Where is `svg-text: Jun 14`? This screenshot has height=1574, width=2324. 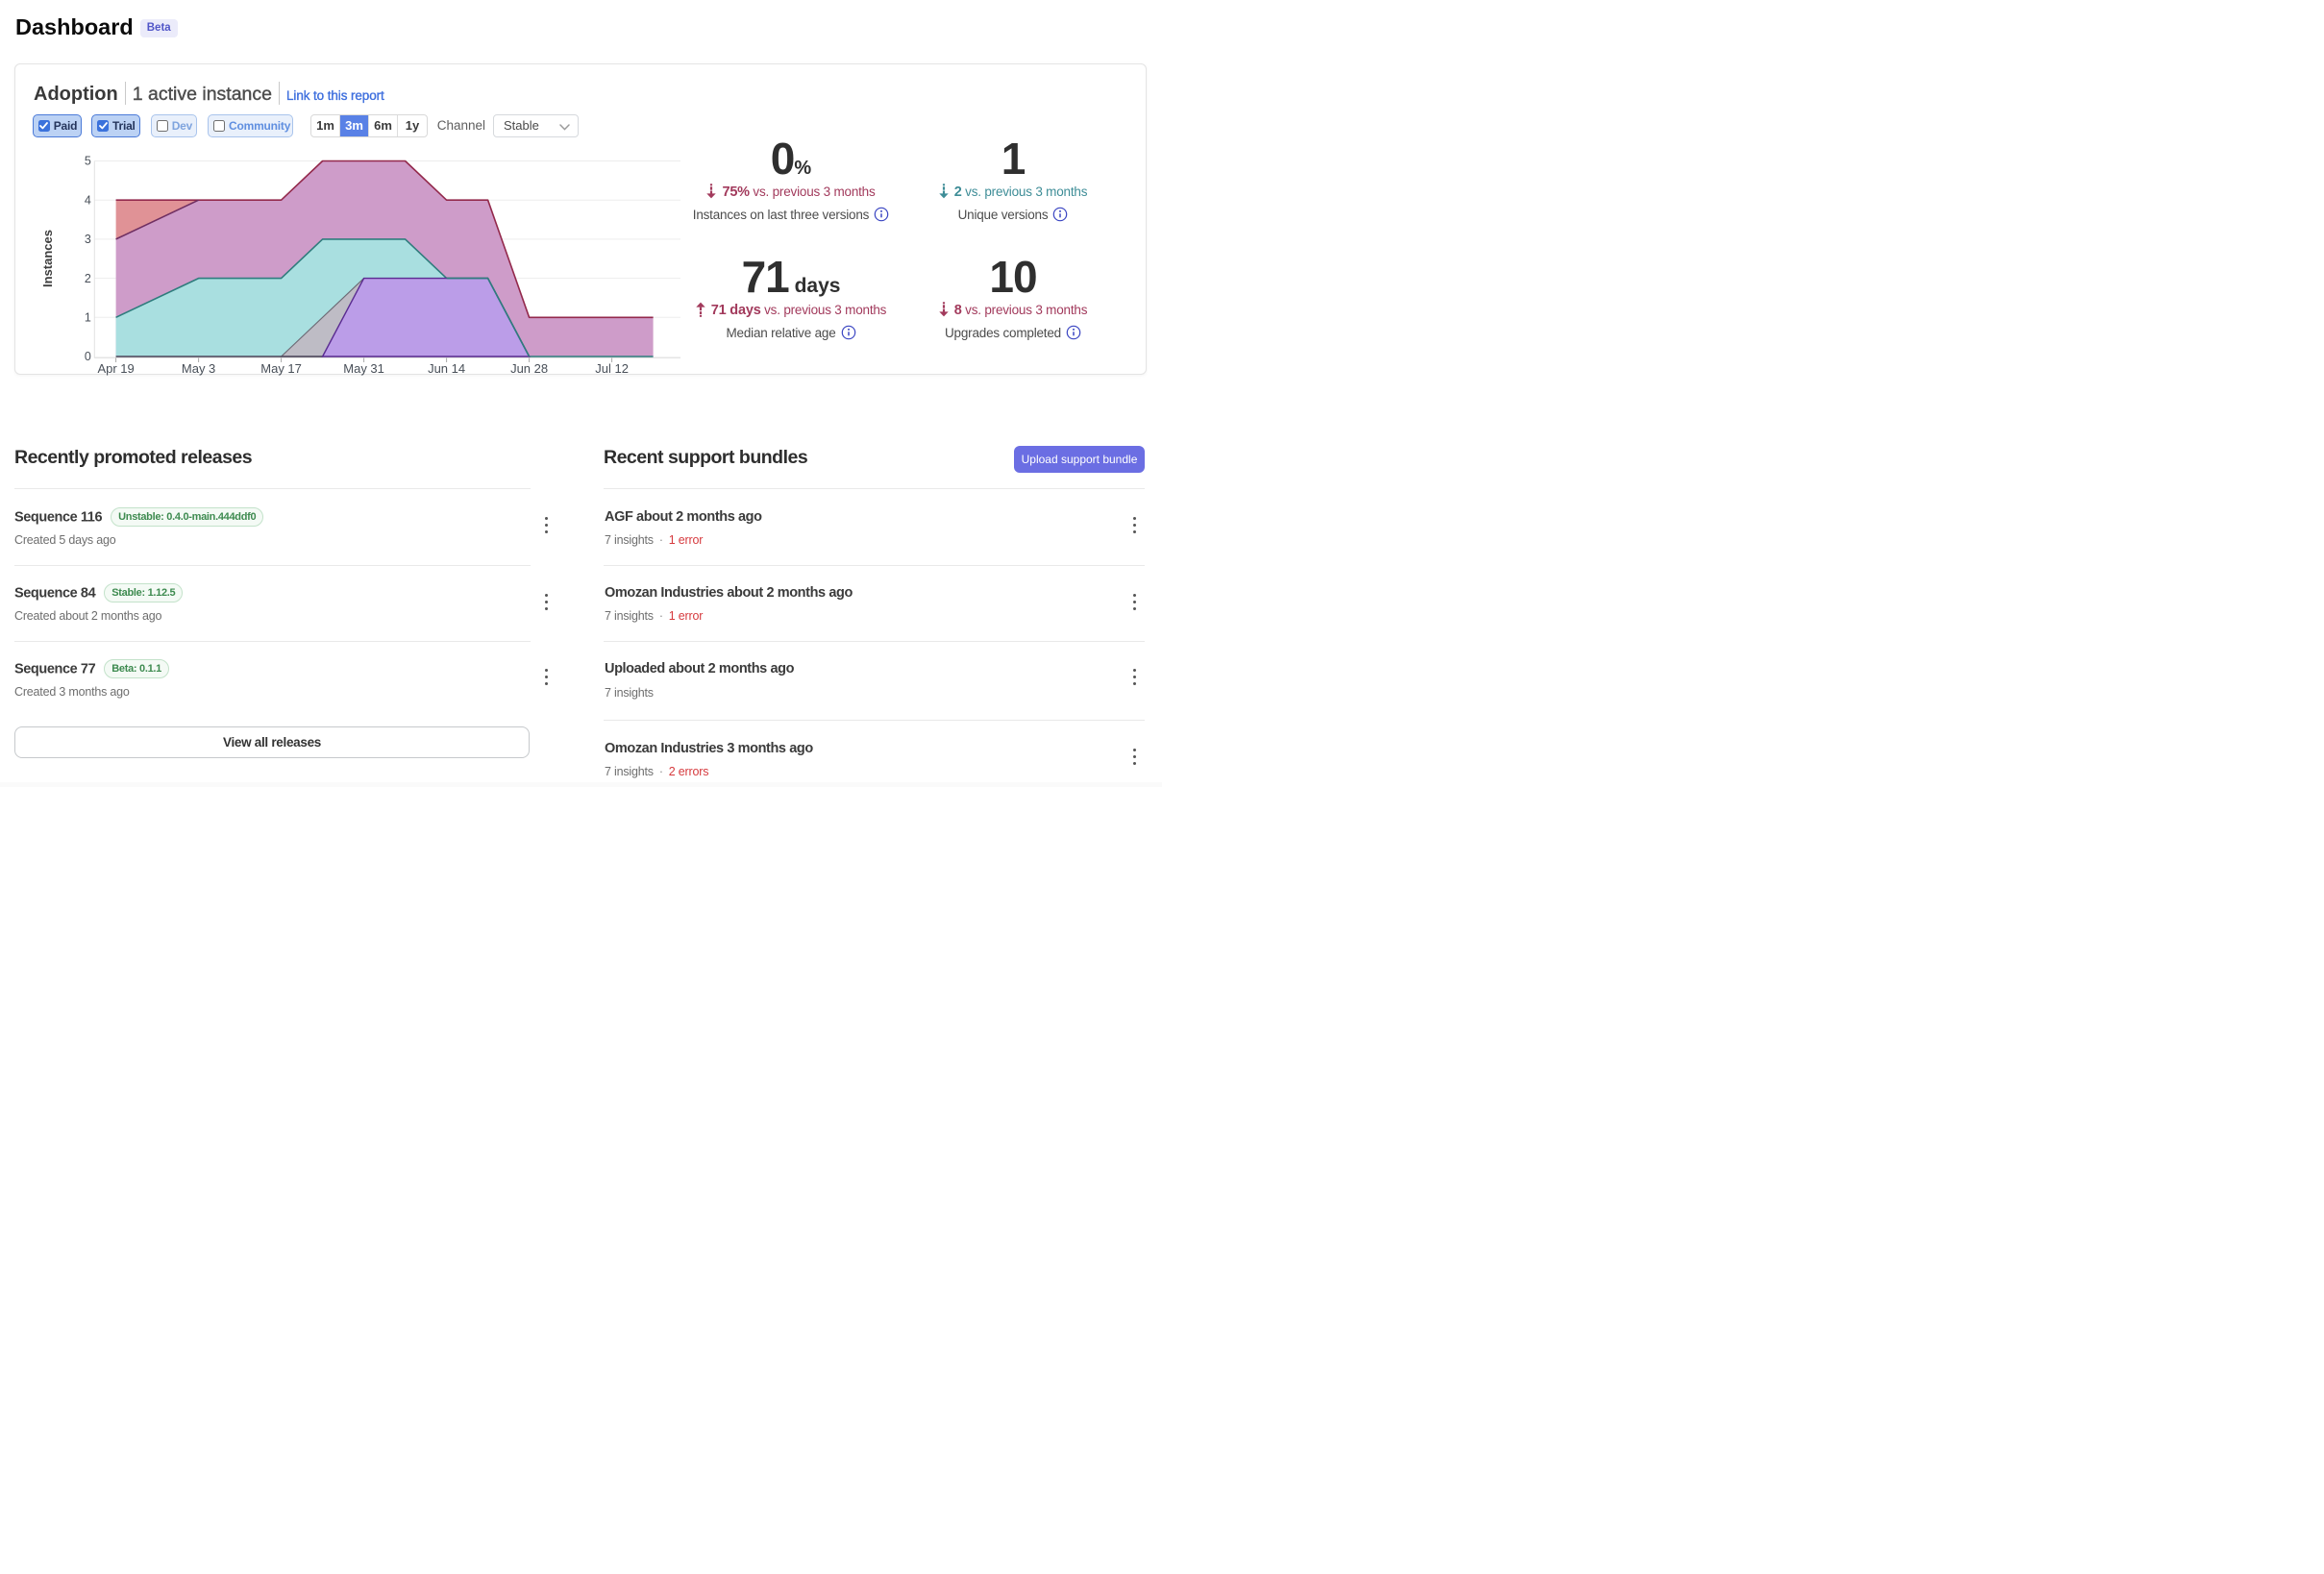 svg-text: Jun 14 is located at coordinates (446, 368).